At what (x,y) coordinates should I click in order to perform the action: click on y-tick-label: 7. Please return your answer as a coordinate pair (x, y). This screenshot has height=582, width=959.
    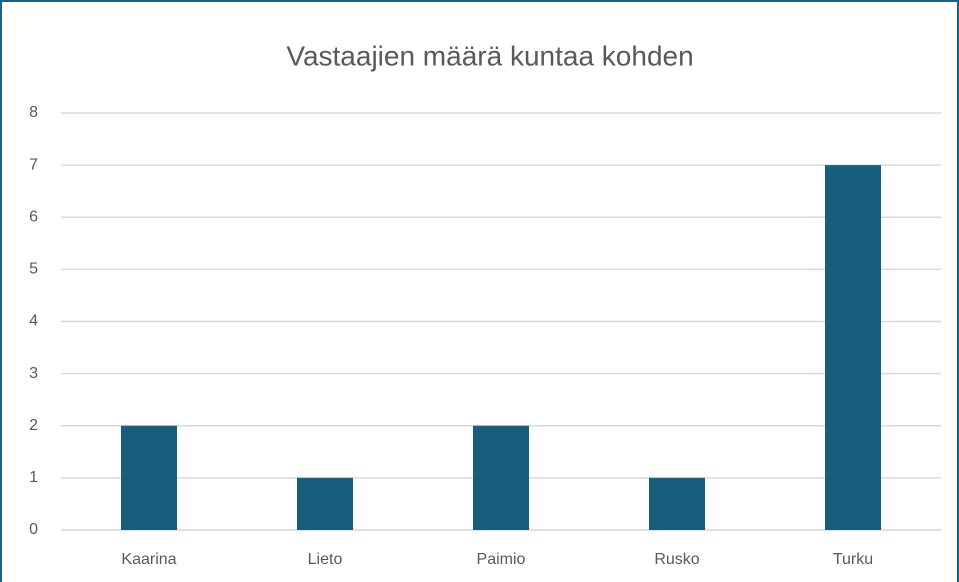
    Looking at the image, I should click on (33, 164).